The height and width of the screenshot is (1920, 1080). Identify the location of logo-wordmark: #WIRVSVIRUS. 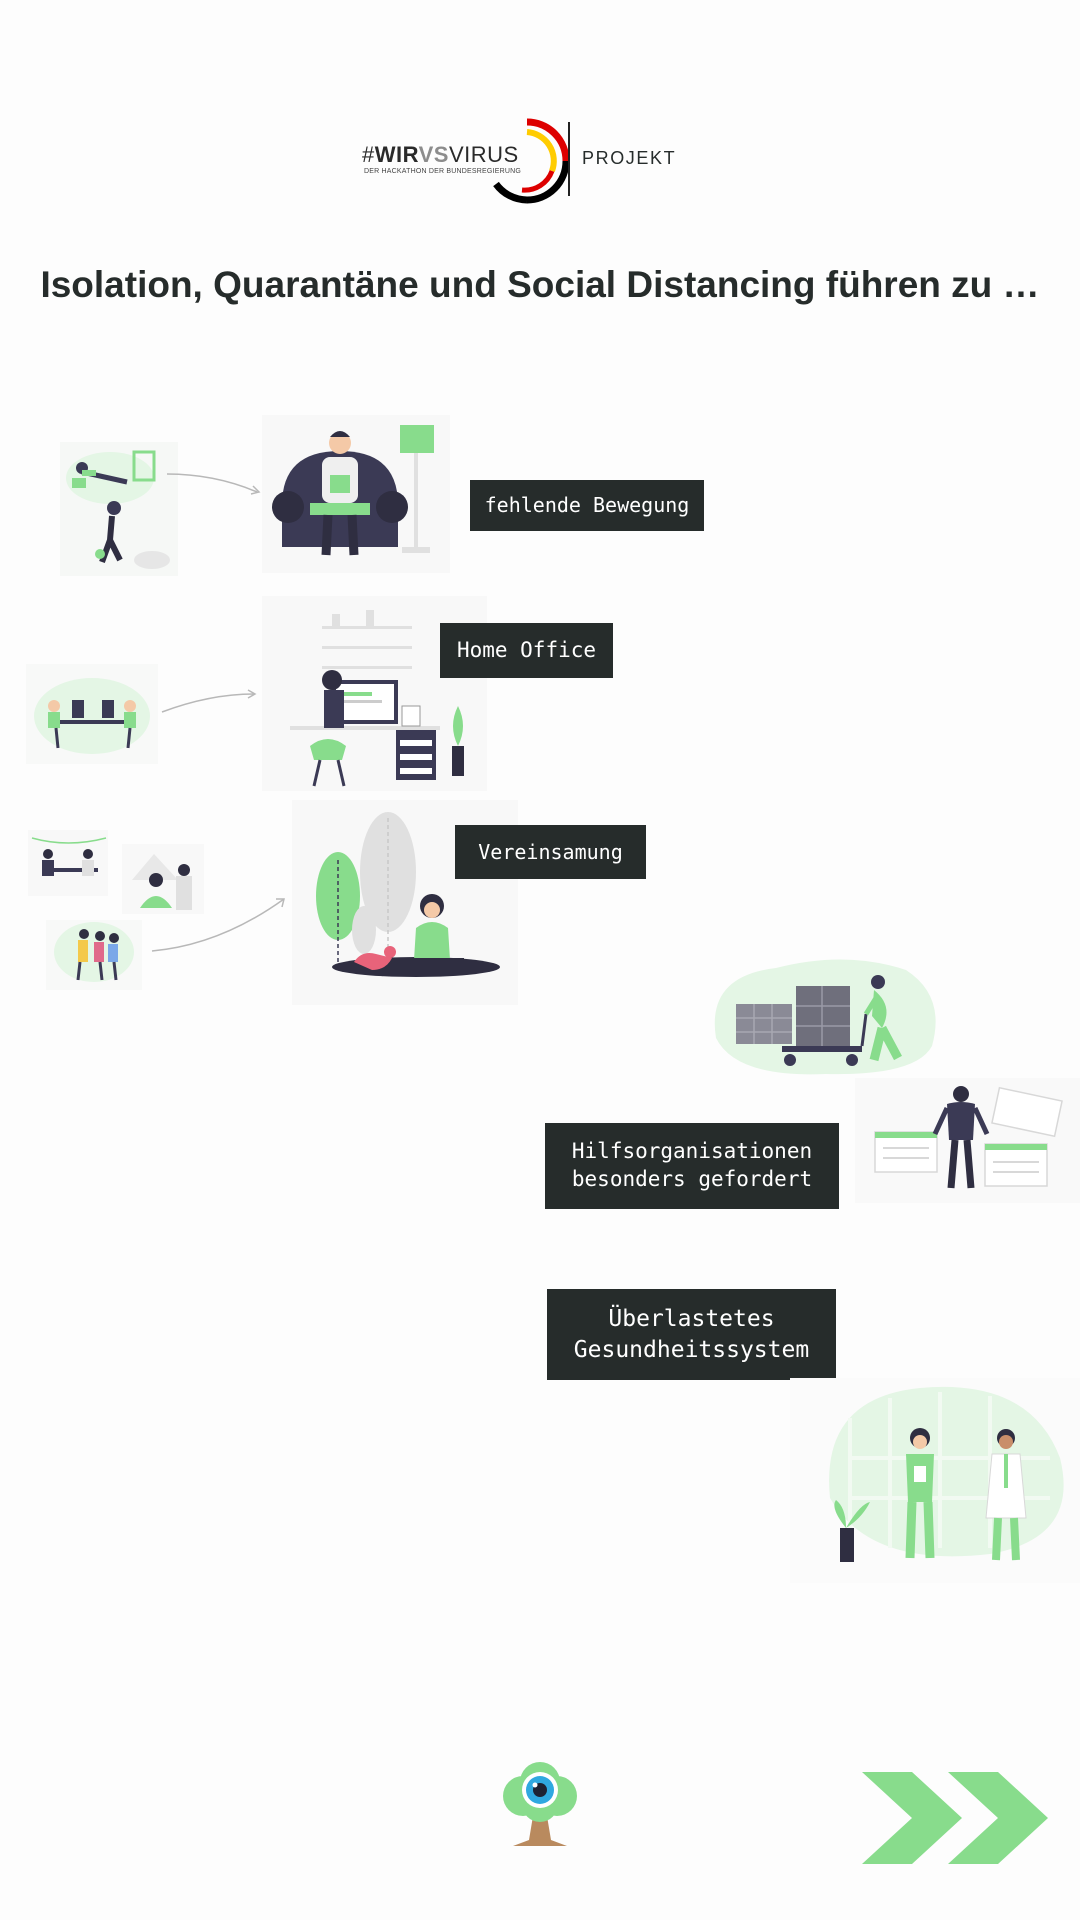
(440, 154).